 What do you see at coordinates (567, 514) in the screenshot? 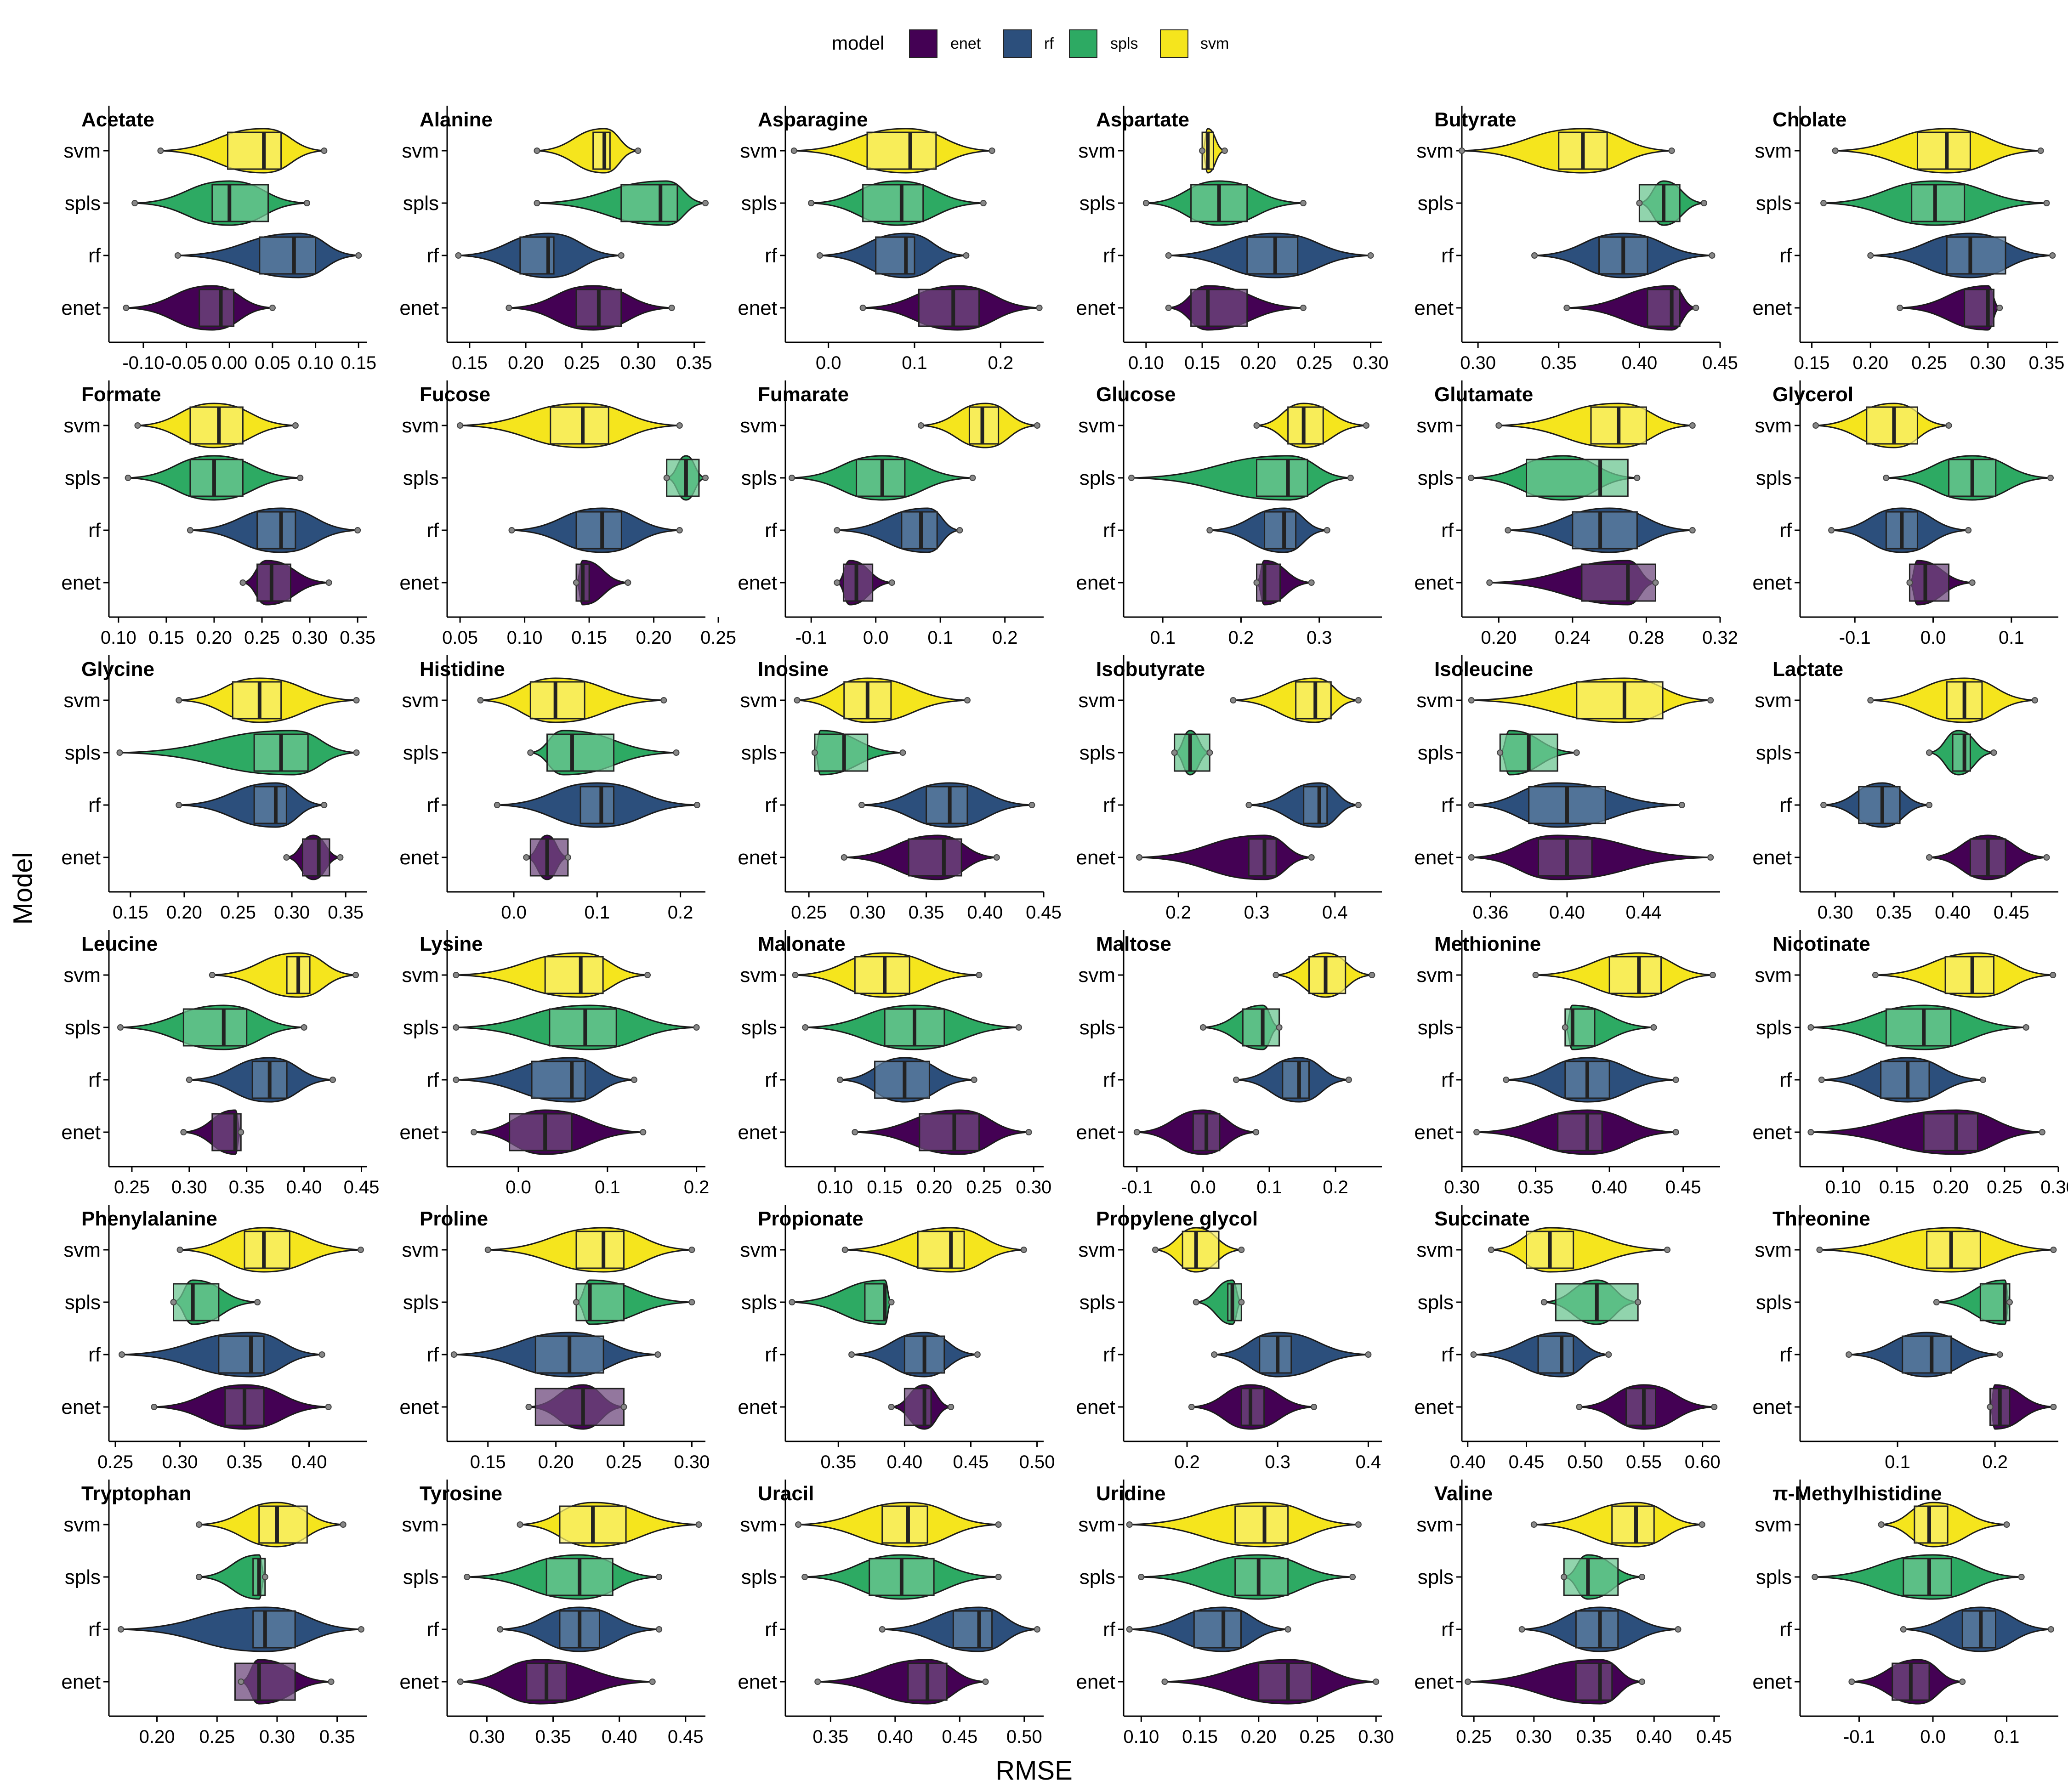
I see `panel-fucose: Fucose 0.05 0.10 0.15 0.20 0.25 svm spls rf enet` at bounding box center [567, 514].